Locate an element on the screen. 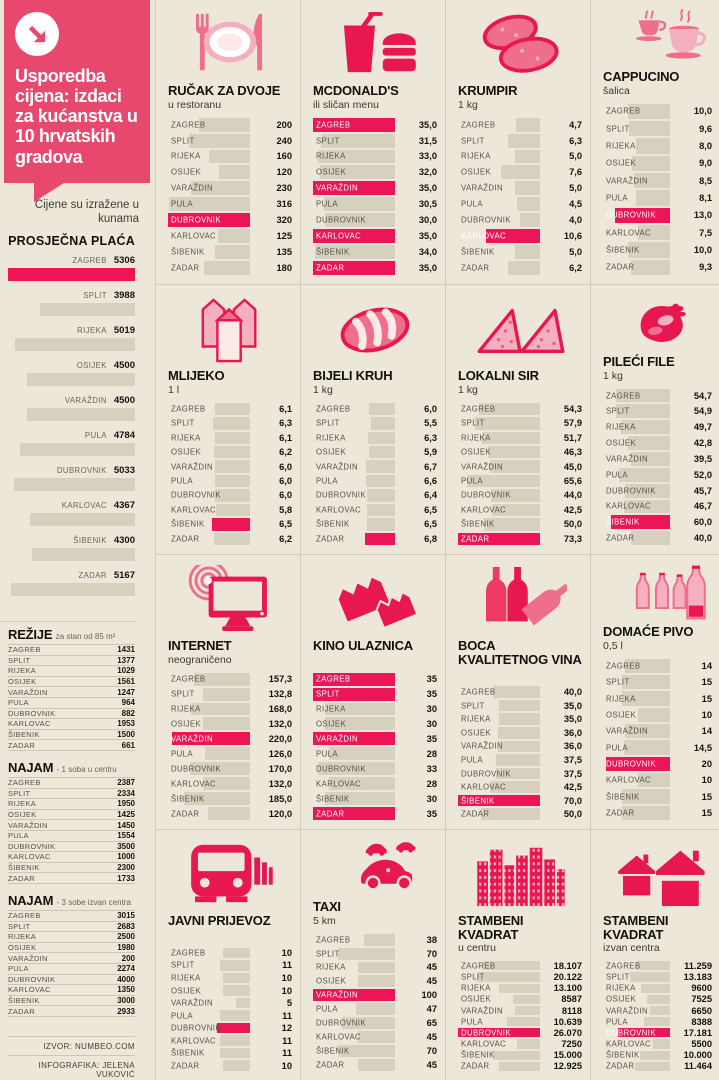 This screenshot has height=1080, width=719. value-label: 160 is located at coordinates (284, 156).